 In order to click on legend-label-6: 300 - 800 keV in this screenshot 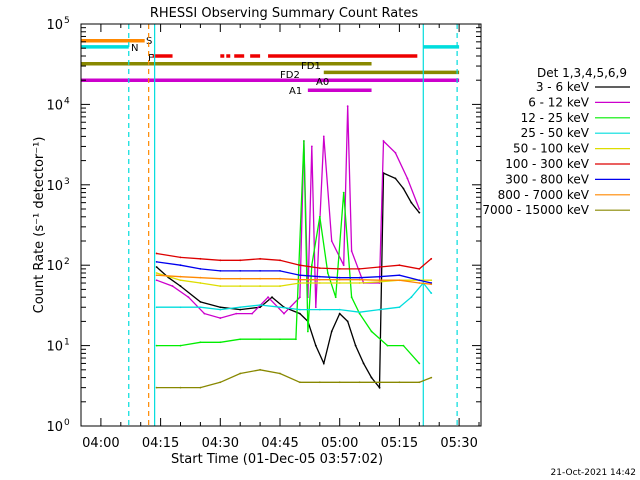, I will do `click(547, 179)`.